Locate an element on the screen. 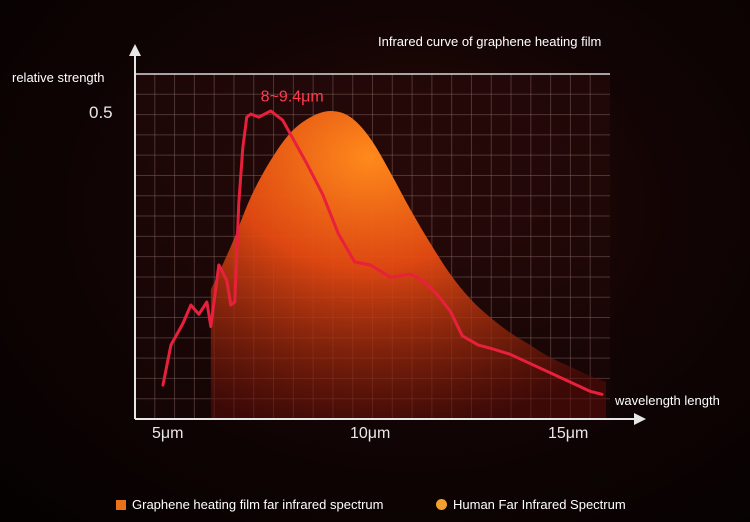 The image size is (750, 522). chart-title: Infrared curve of graphene heating film is located at coordinates (490, 41).